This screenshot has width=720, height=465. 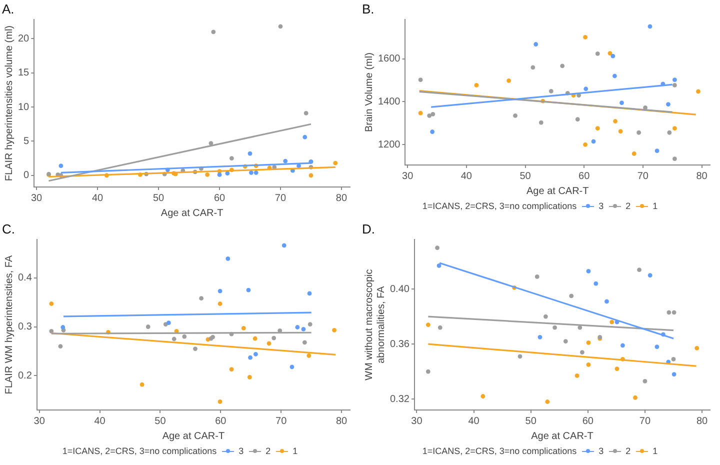 I want to click on y-axis-title: WM without macroscopic abnormalities, FA, so click(x=375, y=324).